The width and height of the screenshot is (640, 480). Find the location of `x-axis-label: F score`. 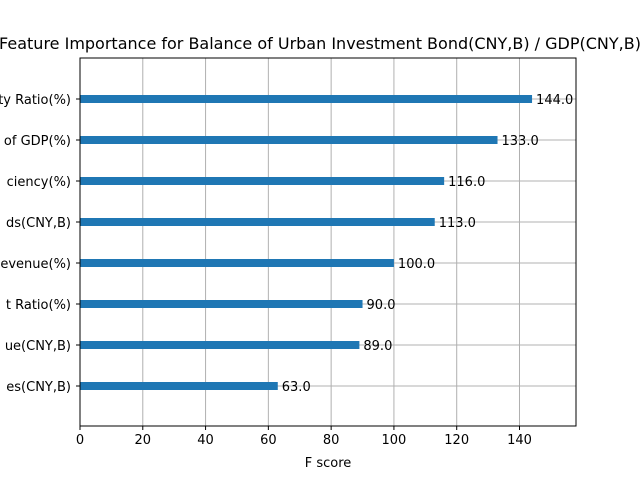

x-axis-label: F score is located at coordinates (328, 463).